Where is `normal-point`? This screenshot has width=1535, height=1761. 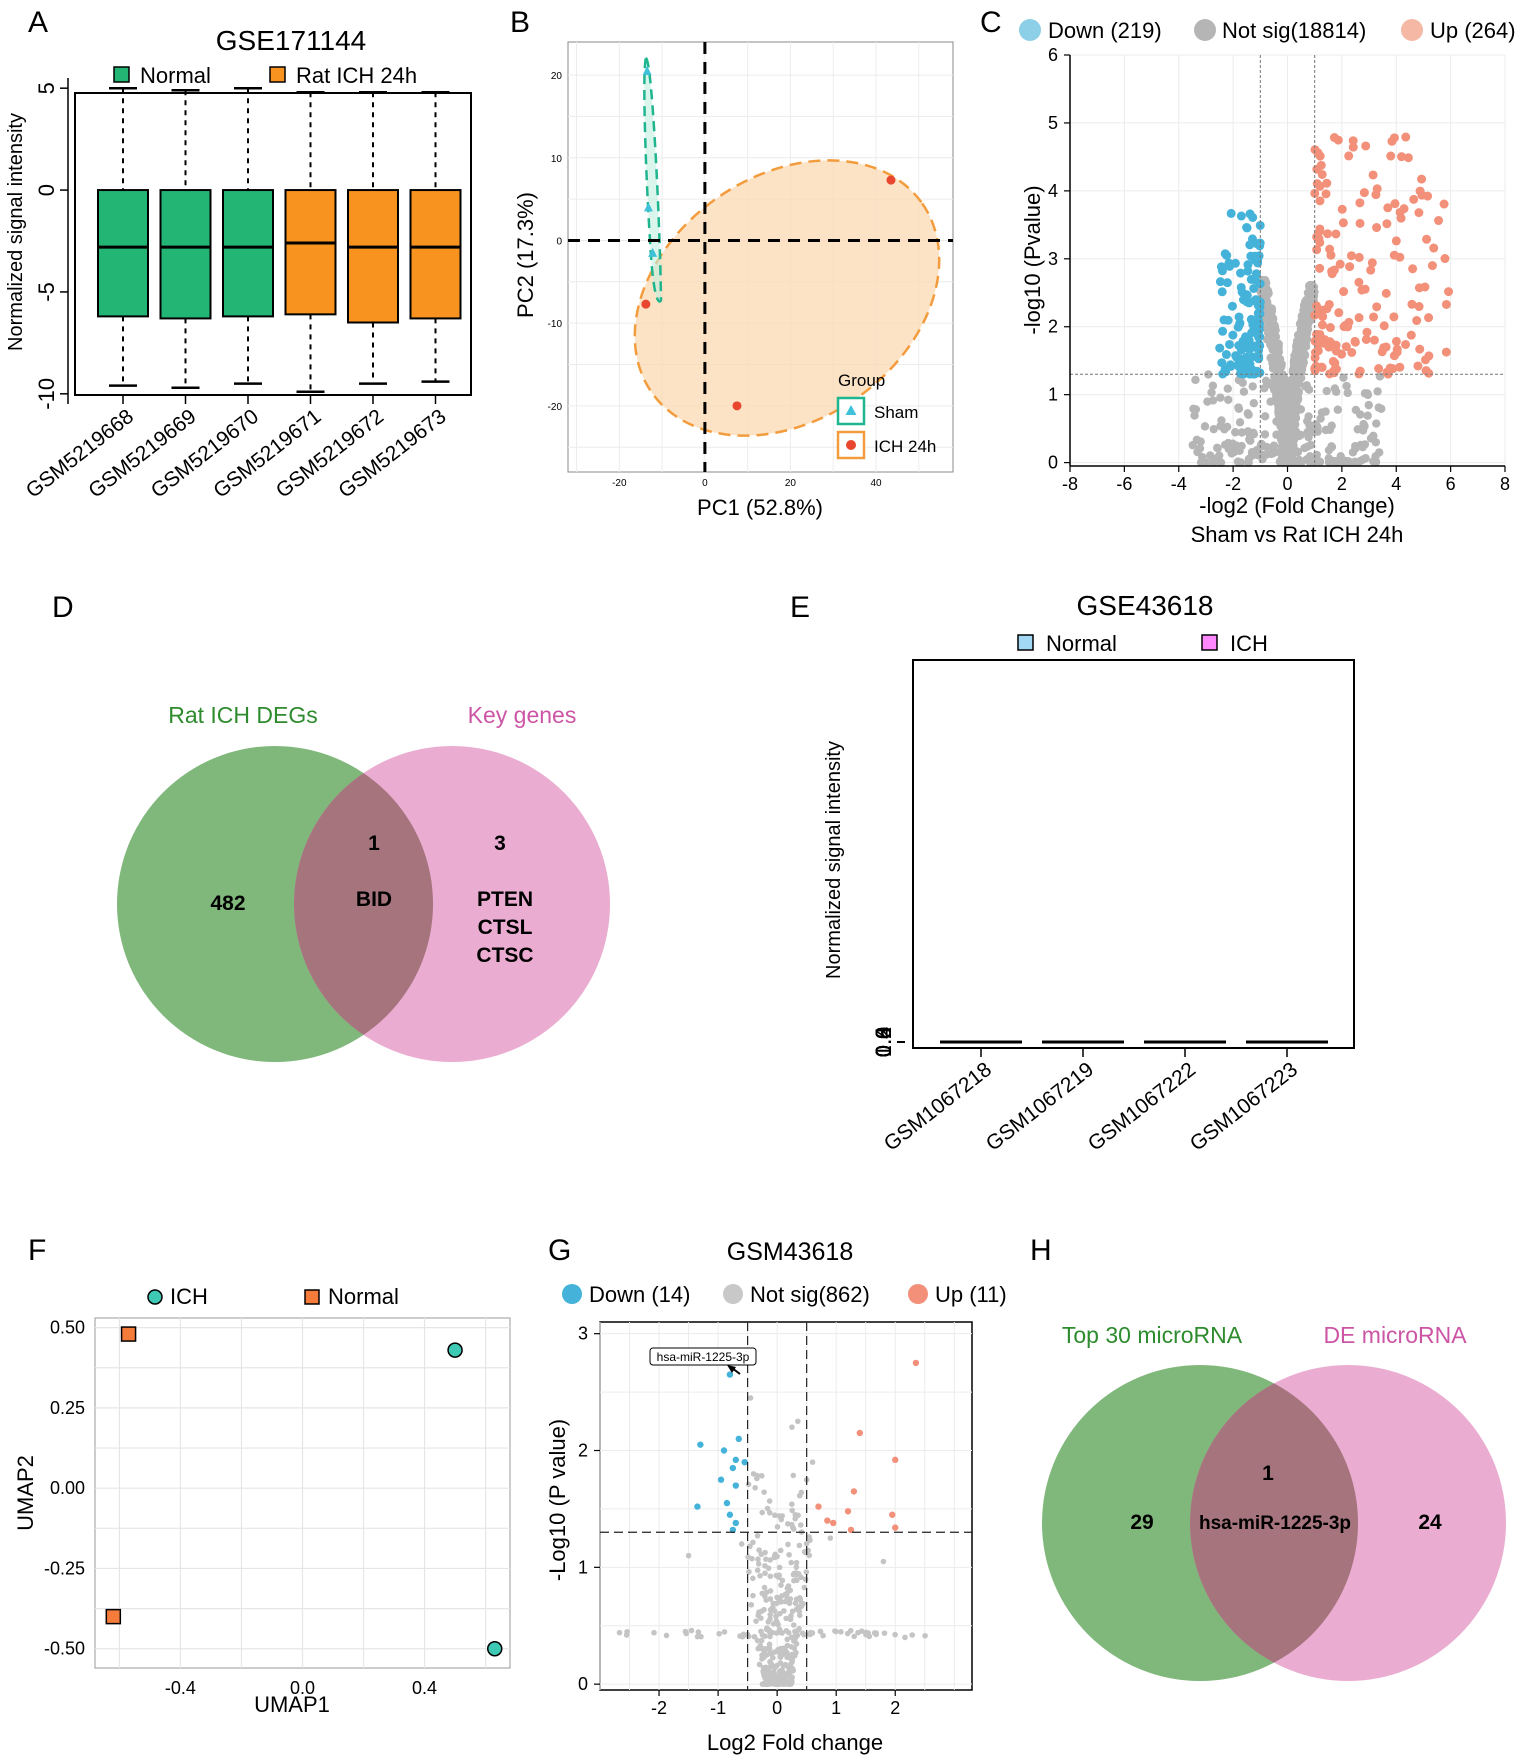 normal-point is located at coordinates (128, 1334).